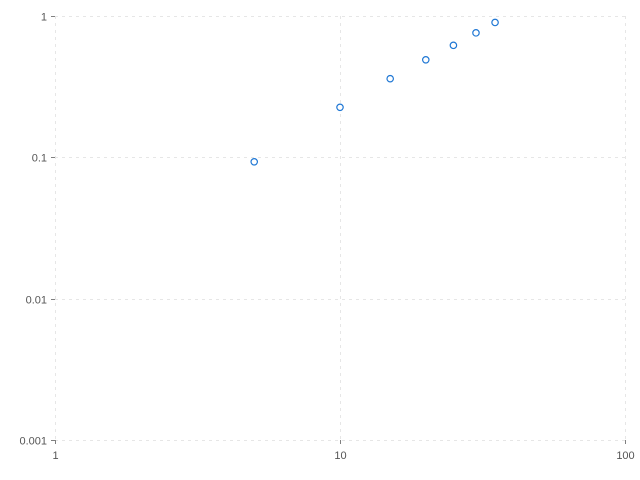  Describe the element at coordinates (55, 456) in the screenshot. I see `x-tick-label: 1` at that location.